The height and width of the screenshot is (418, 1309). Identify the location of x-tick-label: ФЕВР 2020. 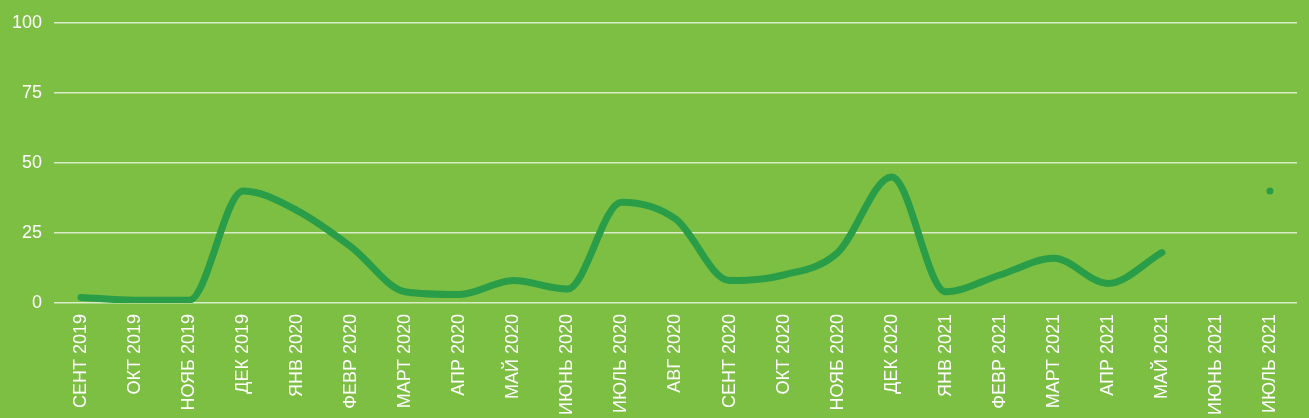
(350, 361).